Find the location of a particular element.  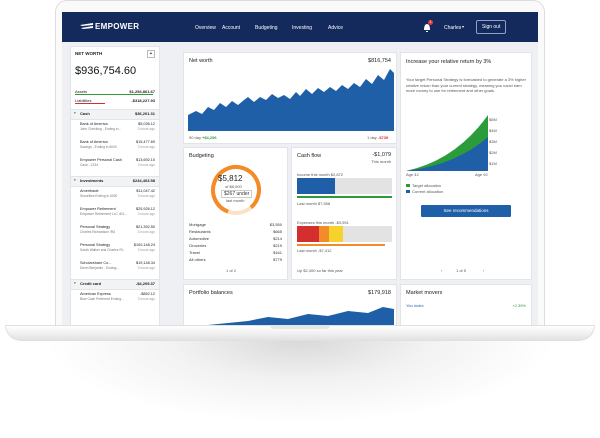

axis-label: $3M is located at coordinates (493, 141).